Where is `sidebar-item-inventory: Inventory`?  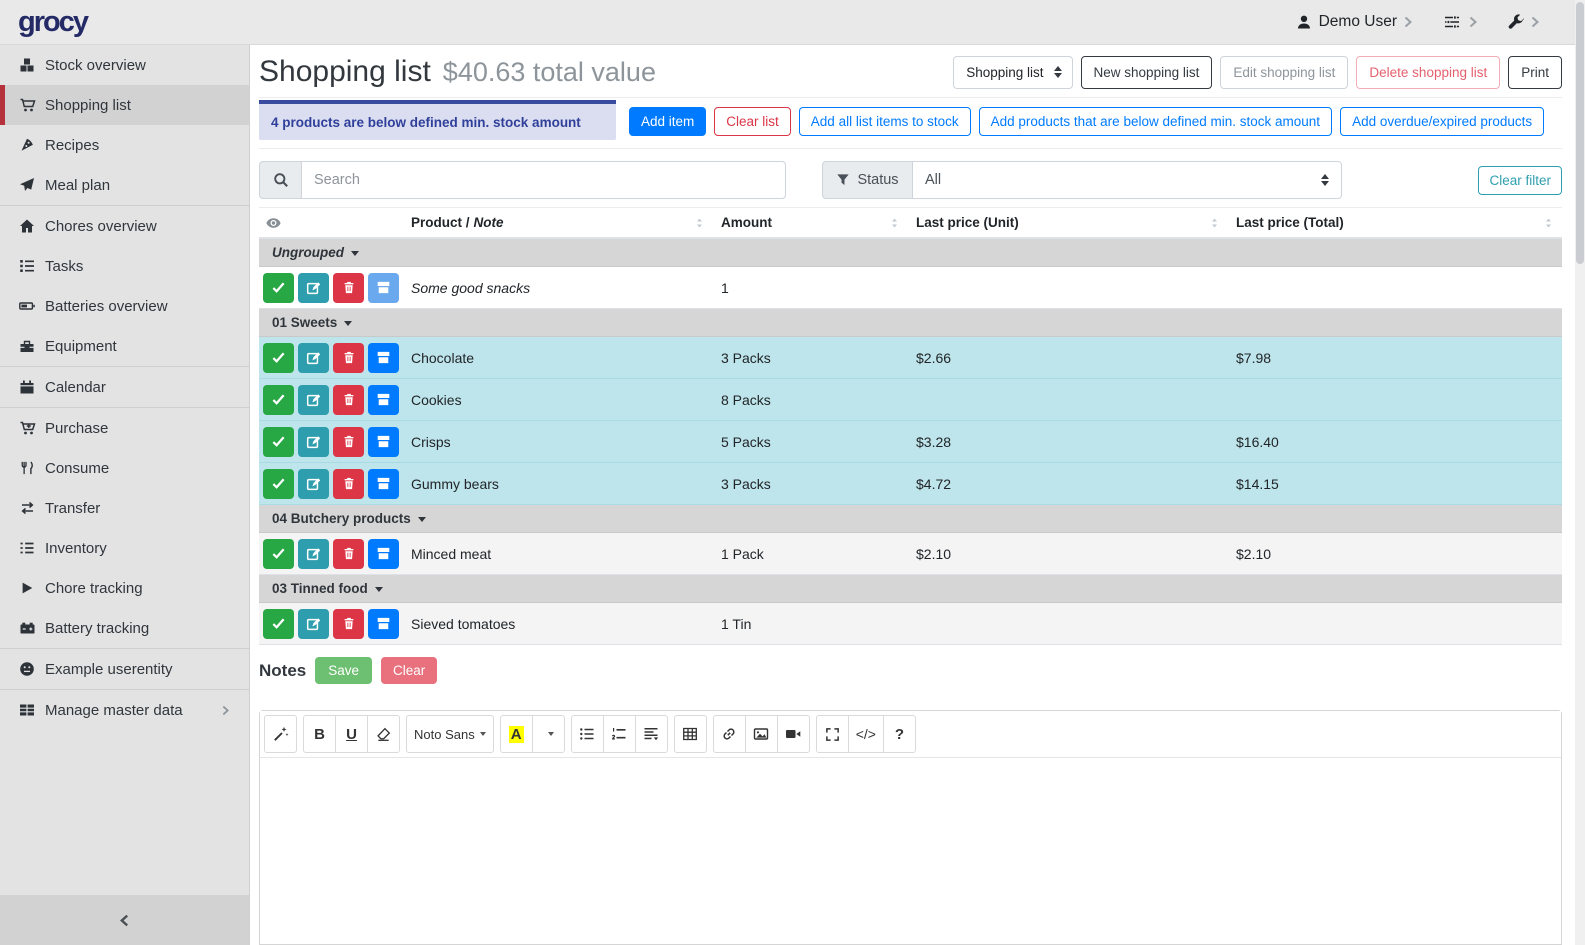 sidebar-item-inventory: Inventory is located at coordinates (124, 548).